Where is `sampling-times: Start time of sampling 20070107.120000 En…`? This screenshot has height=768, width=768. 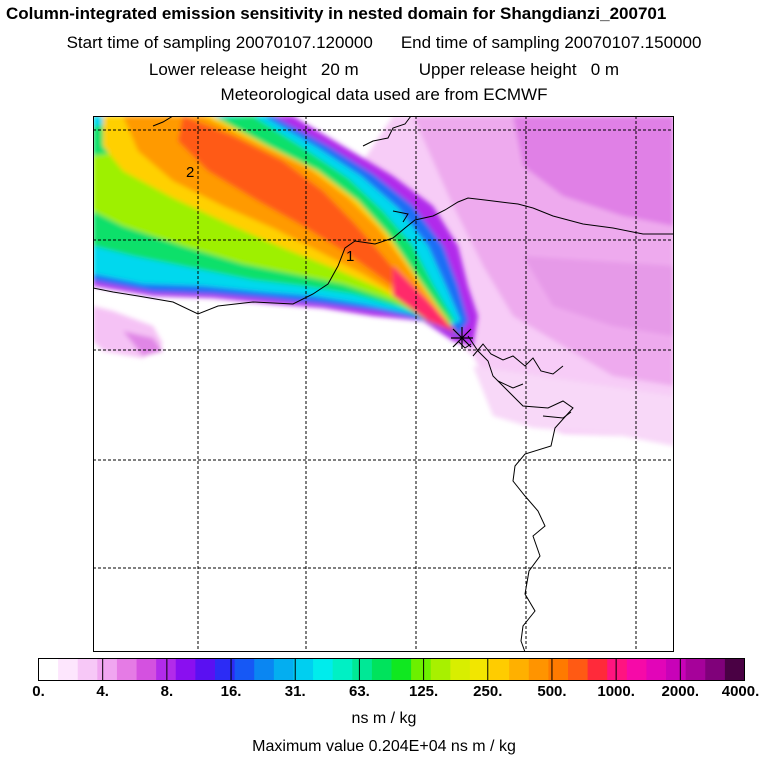
sampling-times: Start time of sampling 20070107.120000 En… is located at coordinates (384, 43).